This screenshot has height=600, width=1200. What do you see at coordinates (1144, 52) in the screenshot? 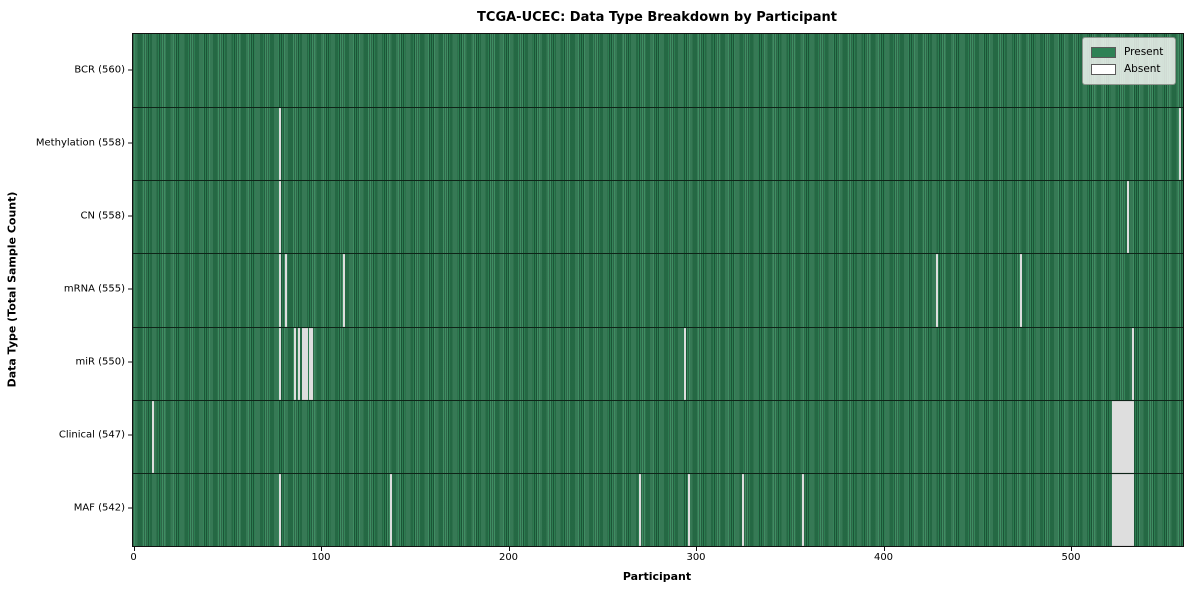
I see `legend-present-label: Present` at bounding box center [1144, 52].